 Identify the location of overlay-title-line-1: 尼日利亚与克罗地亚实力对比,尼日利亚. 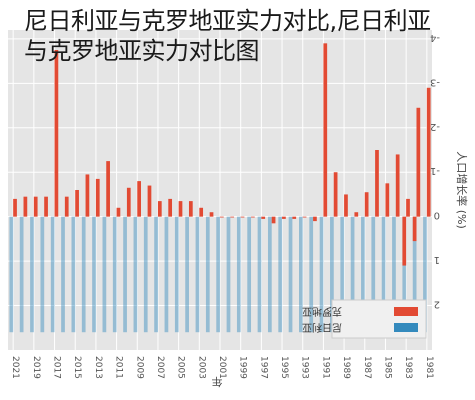
(227, 21).